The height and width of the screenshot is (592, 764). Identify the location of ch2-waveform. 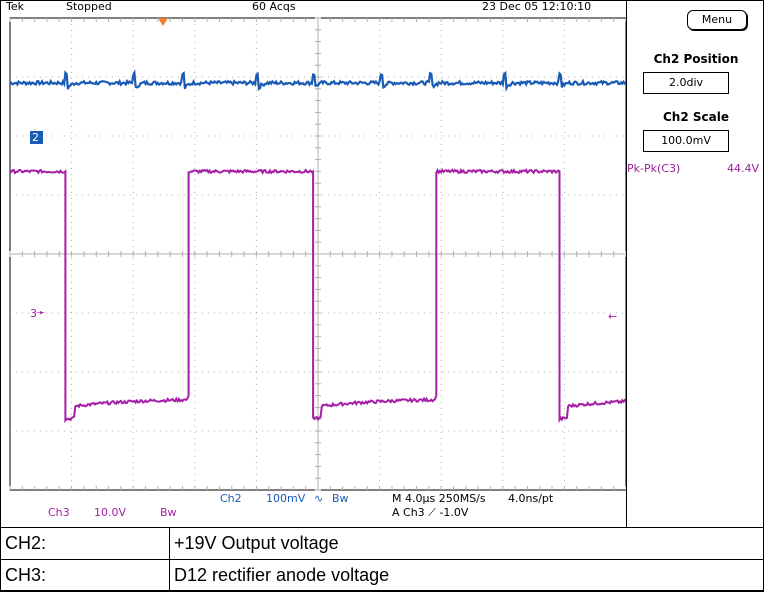
(317, 81).